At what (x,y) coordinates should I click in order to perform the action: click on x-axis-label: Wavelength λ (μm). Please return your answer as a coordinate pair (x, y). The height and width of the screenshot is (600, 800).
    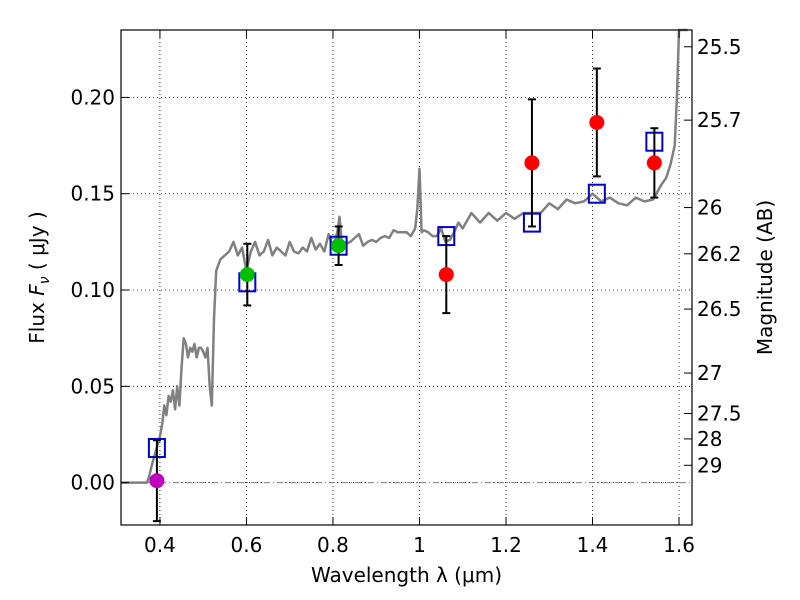
    Looking at the image, I should click on (406, 575).